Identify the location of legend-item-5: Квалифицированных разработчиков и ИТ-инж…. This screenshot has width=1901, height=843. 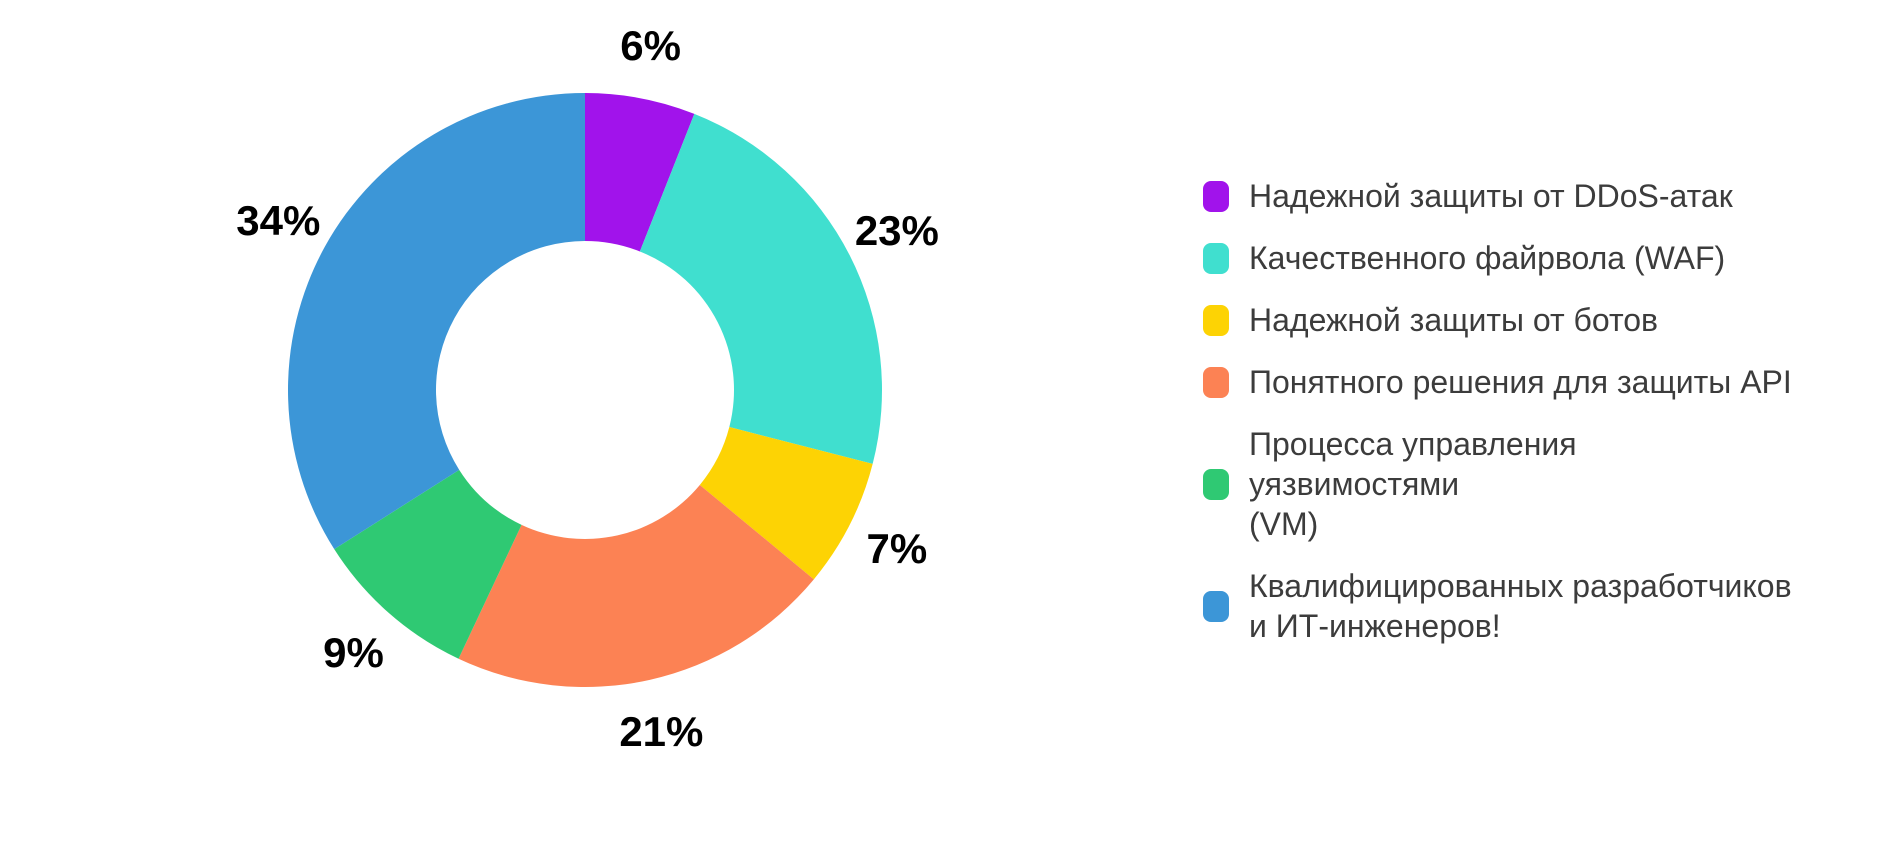
(1498, 606).